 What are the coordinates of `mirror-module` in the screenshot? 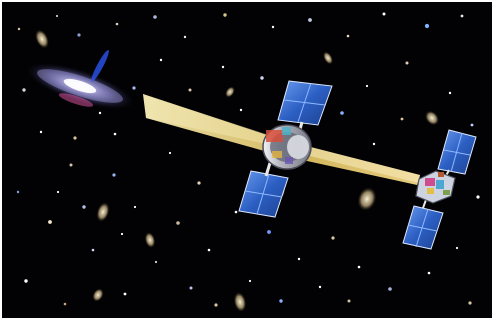 It's located at (287, 147).